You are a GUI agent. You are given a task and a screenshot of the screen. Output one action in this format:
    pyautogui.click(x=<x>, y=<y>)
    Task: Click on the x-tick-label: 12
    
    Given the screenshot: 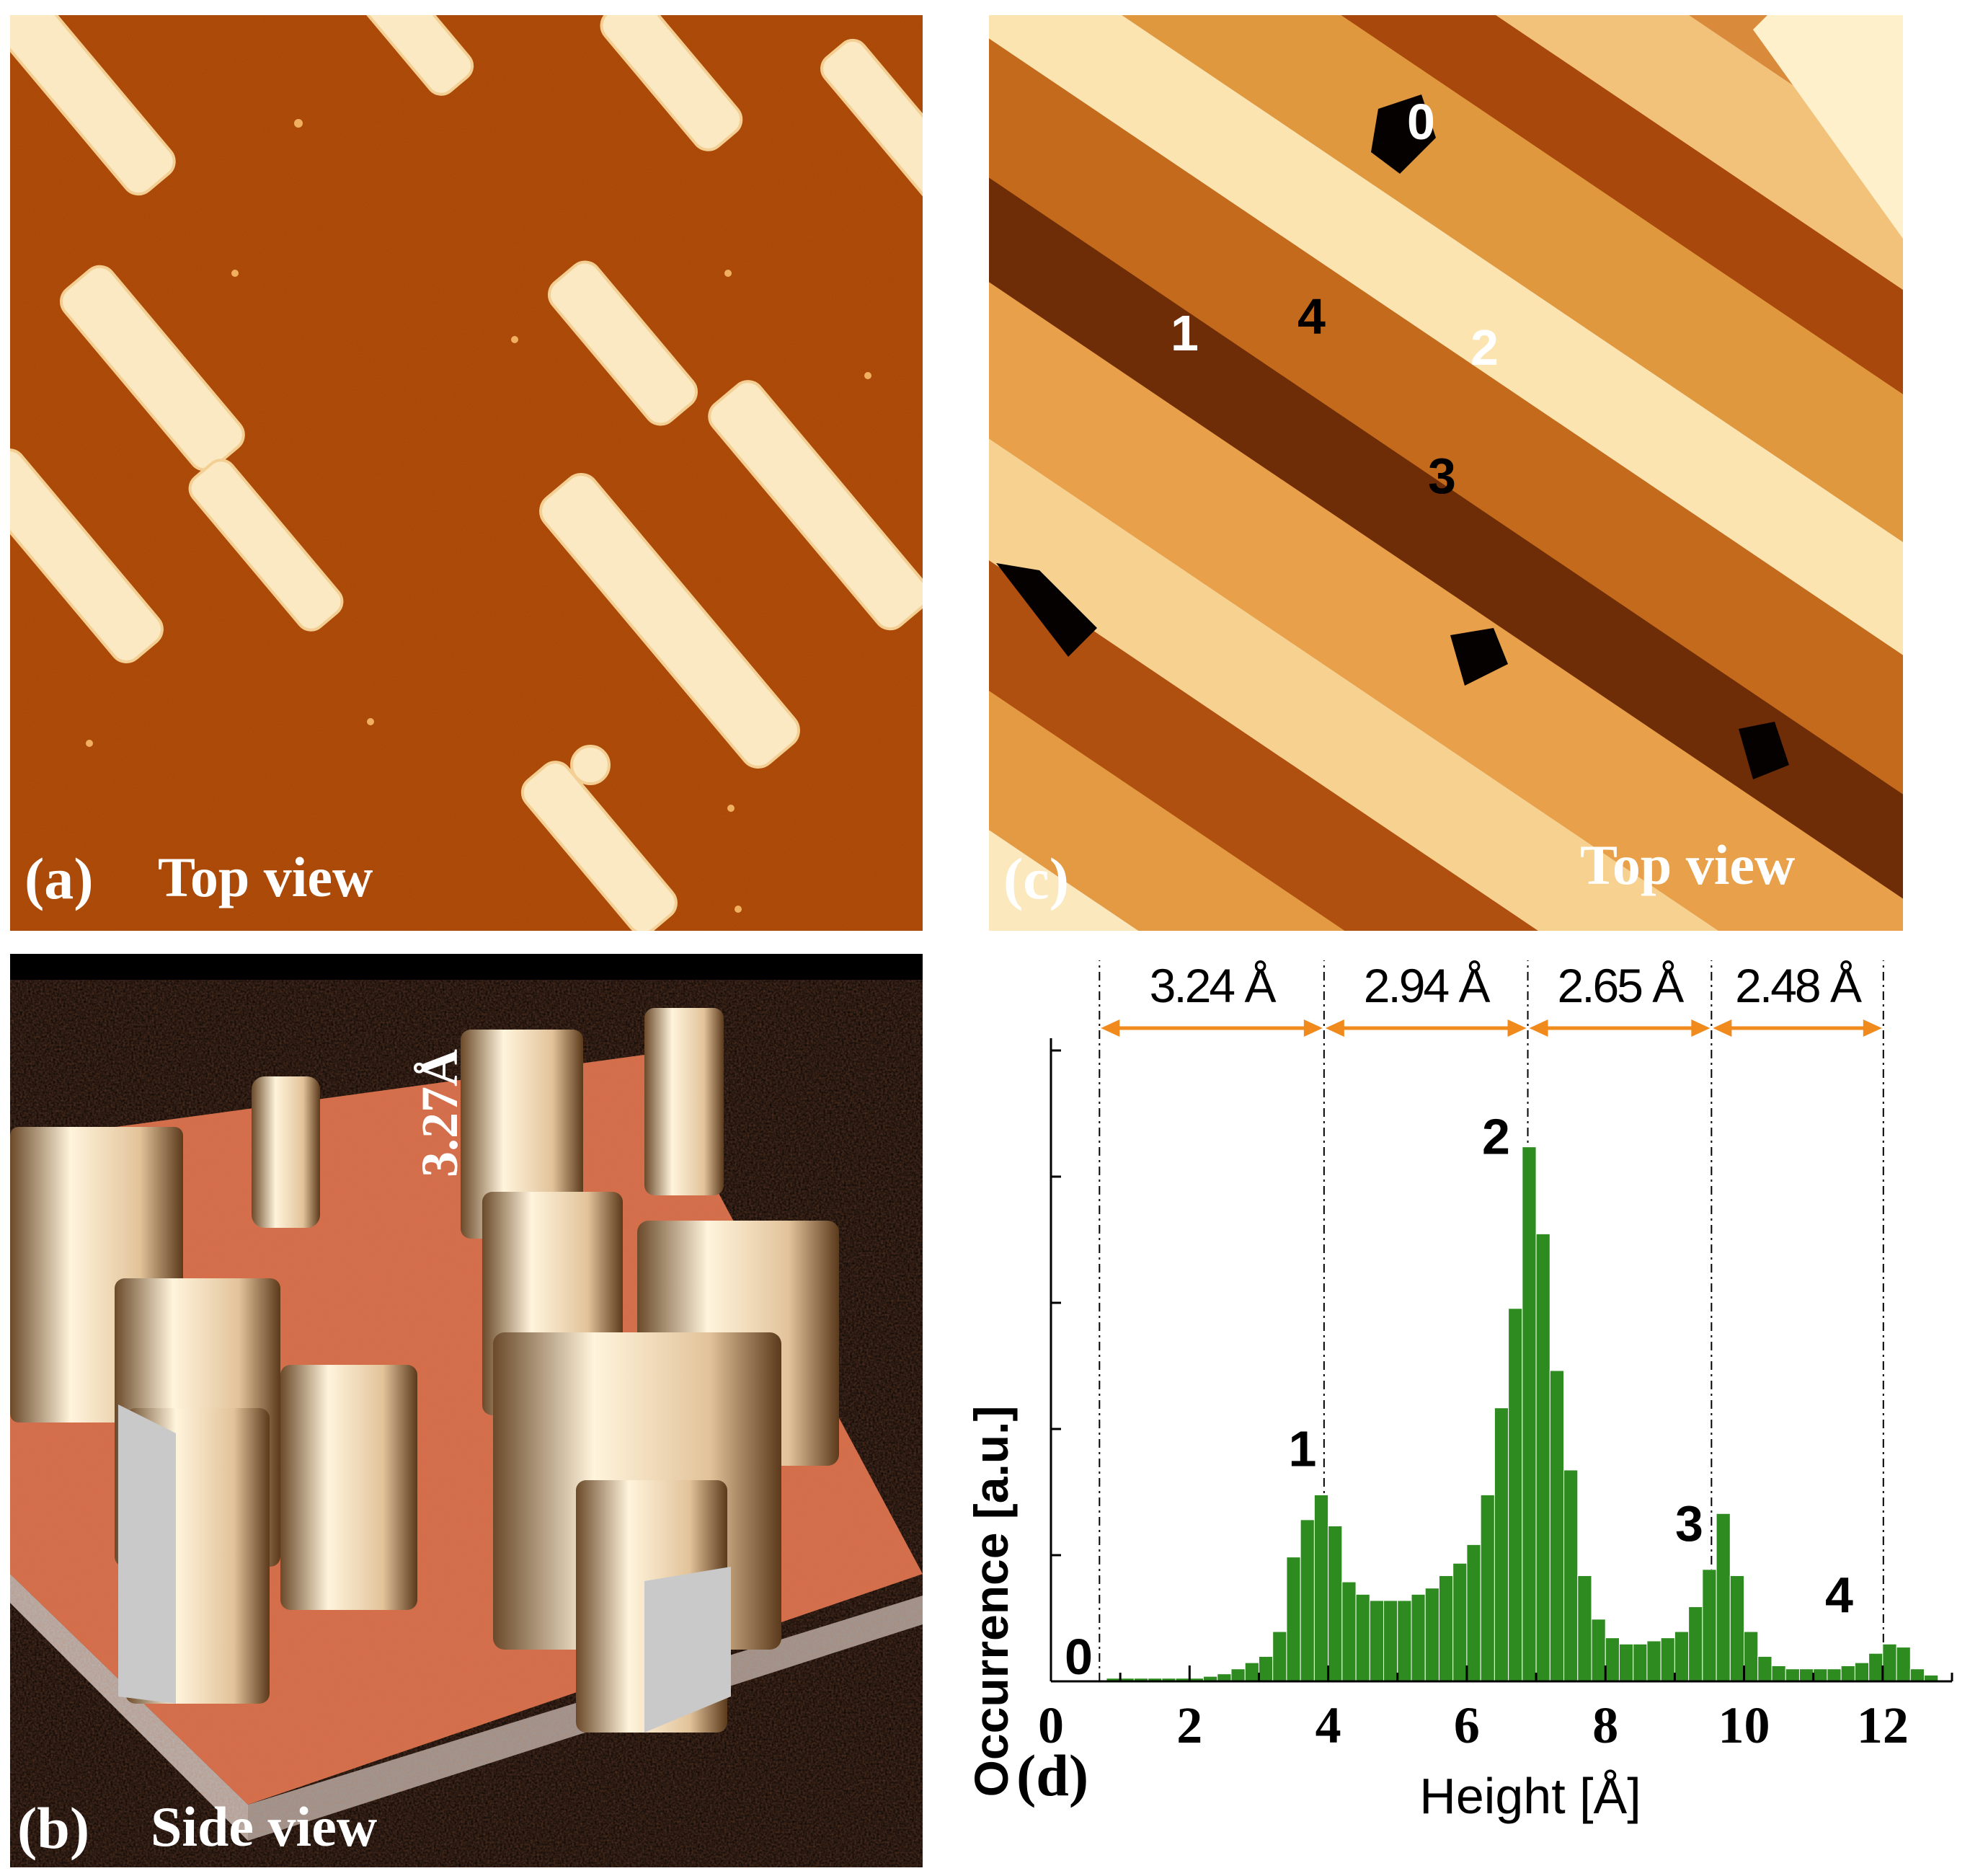 What is the action you would take?
    pyautogui.click(x=1883, y=1725)
    